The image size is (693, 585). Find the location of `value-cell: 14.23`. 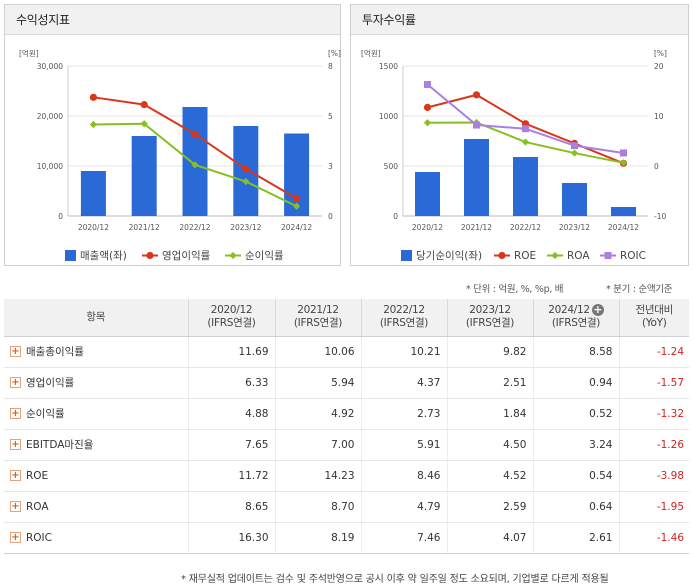

value-cell: 14.23 is located at coordinates (317, 476).